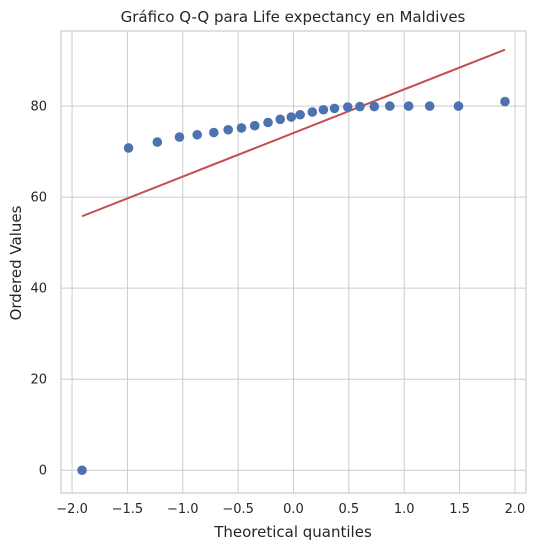  Describe the element at coordinates (72, 509) in the screenshot. I see `x-tick-label: −2.0` at that location.